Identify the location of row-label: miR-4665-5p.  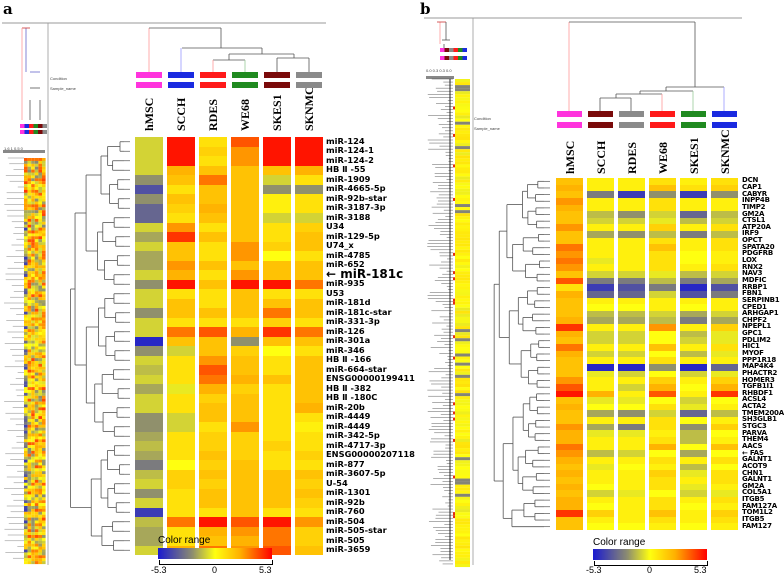
(356, 188).